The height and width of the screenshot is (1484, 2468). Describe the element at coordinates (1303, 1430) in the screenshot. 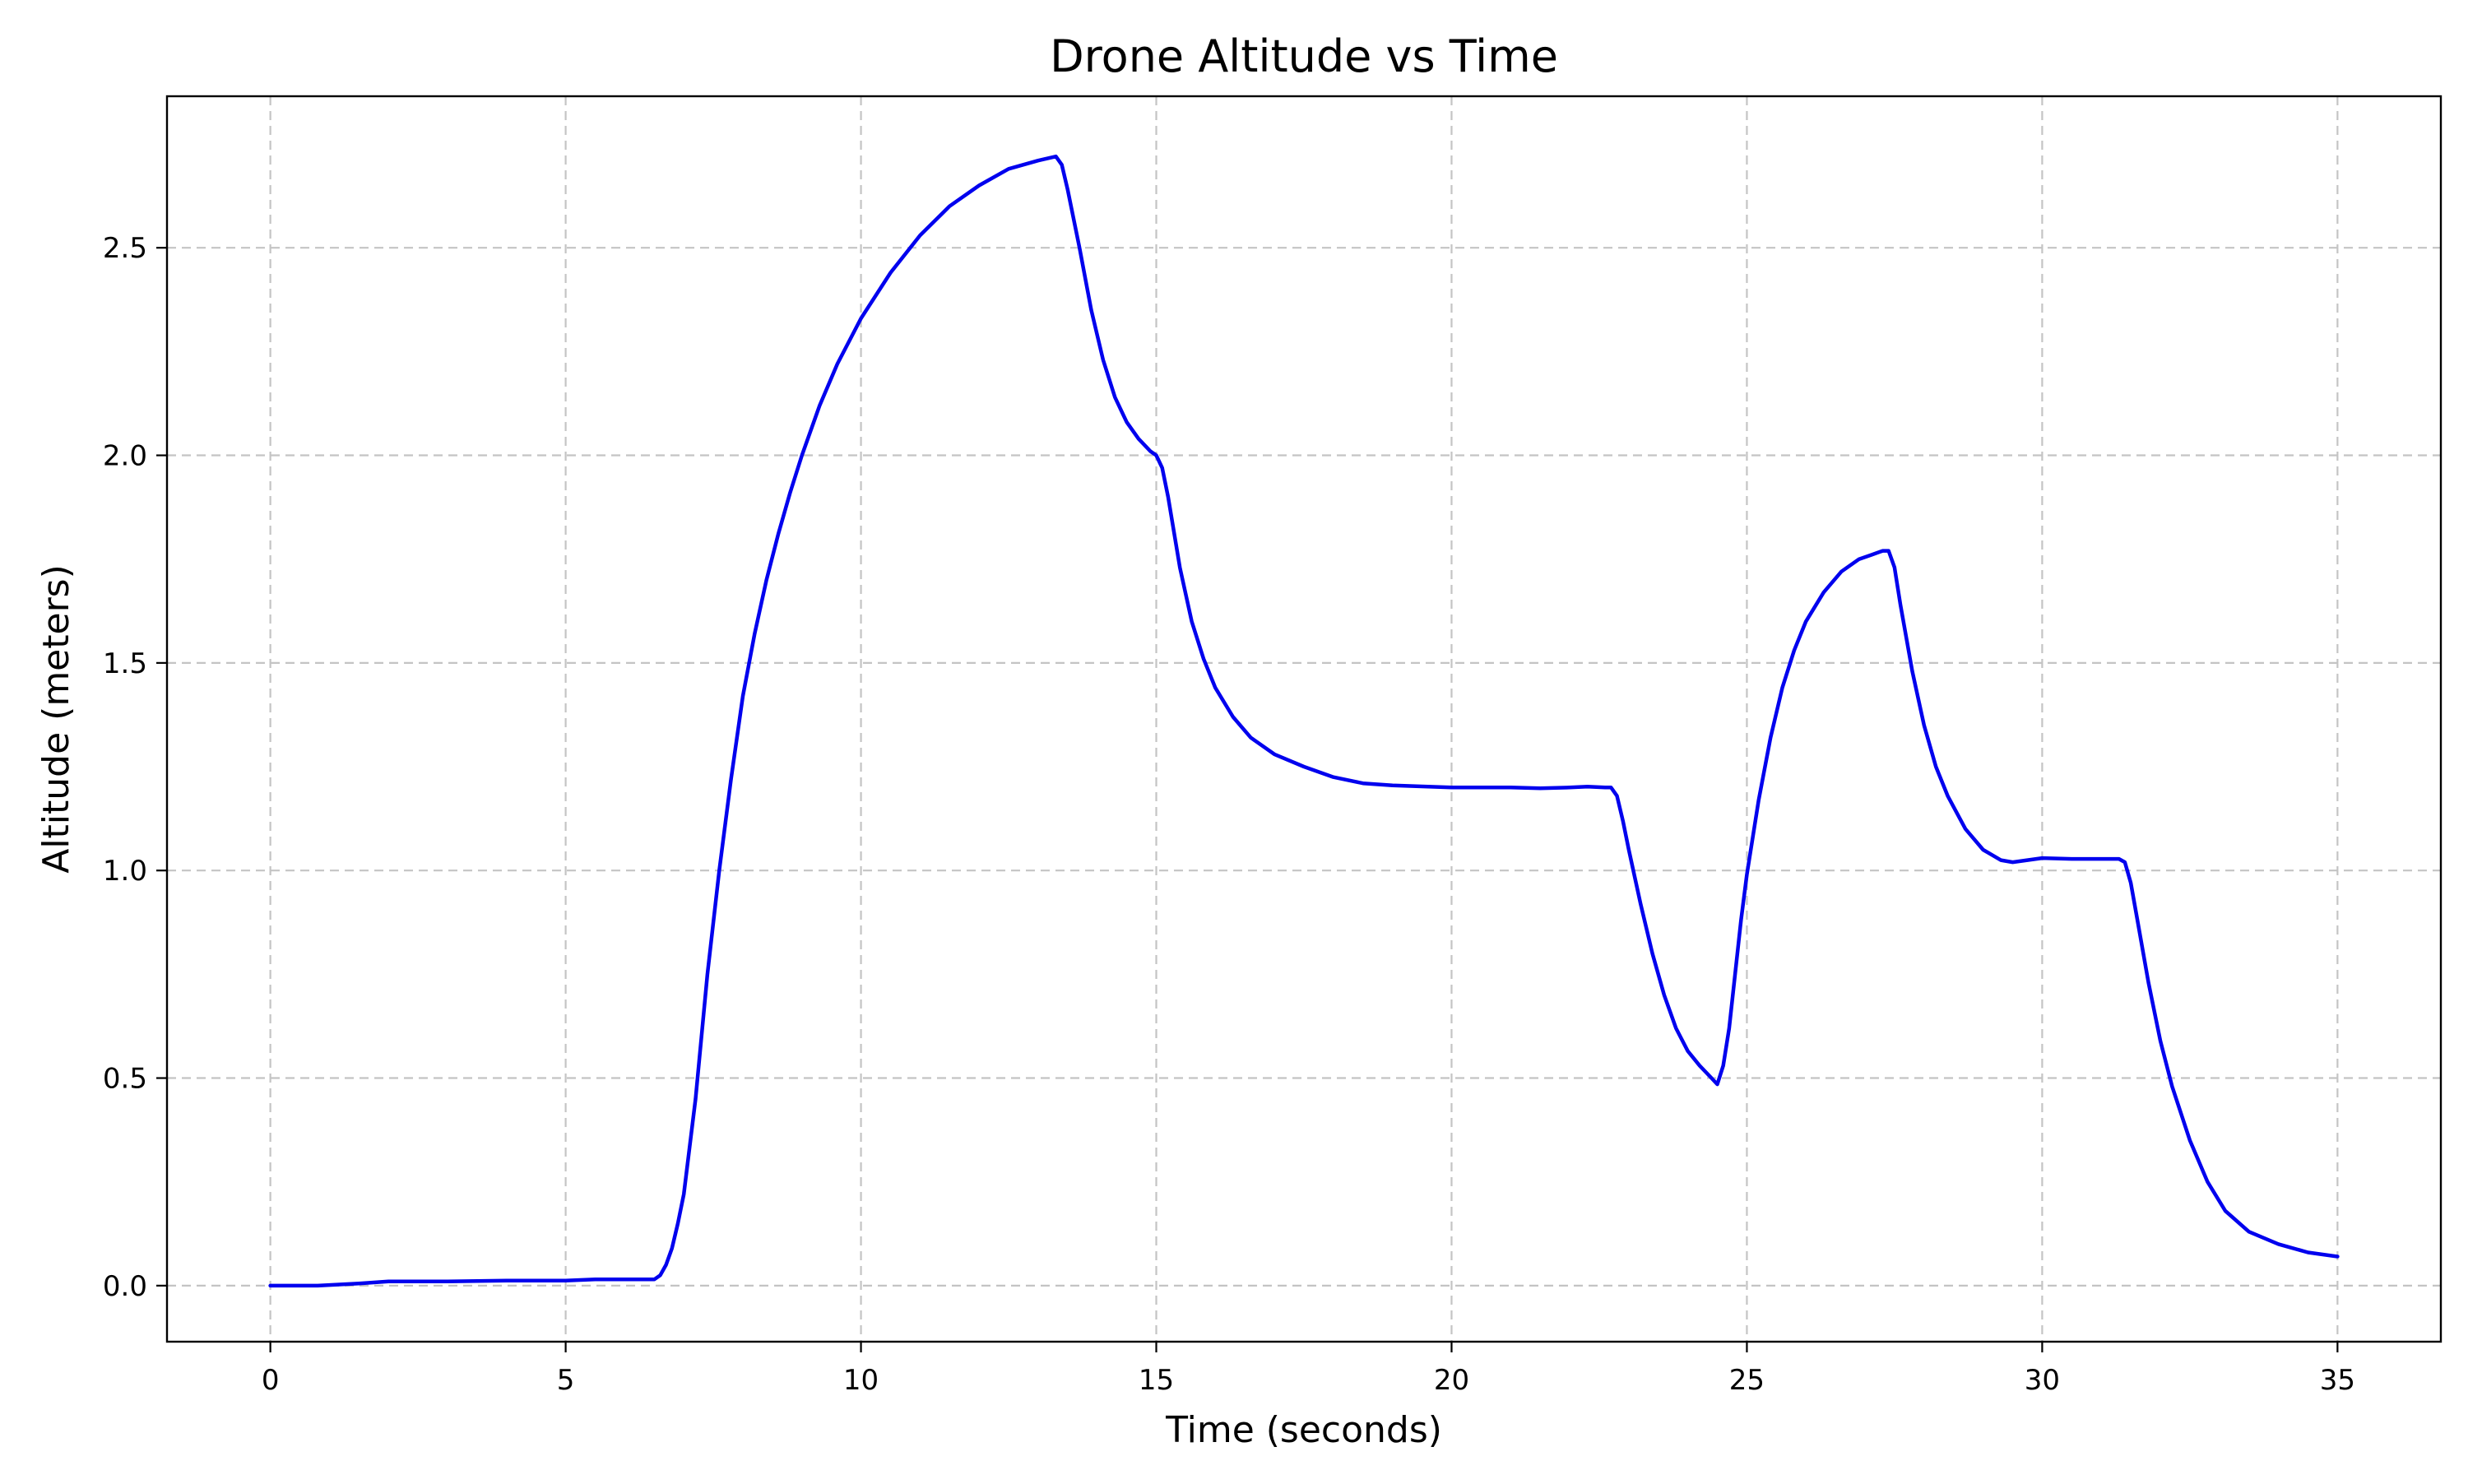

I see `x-axis-label: Time (seconds)` at that location.